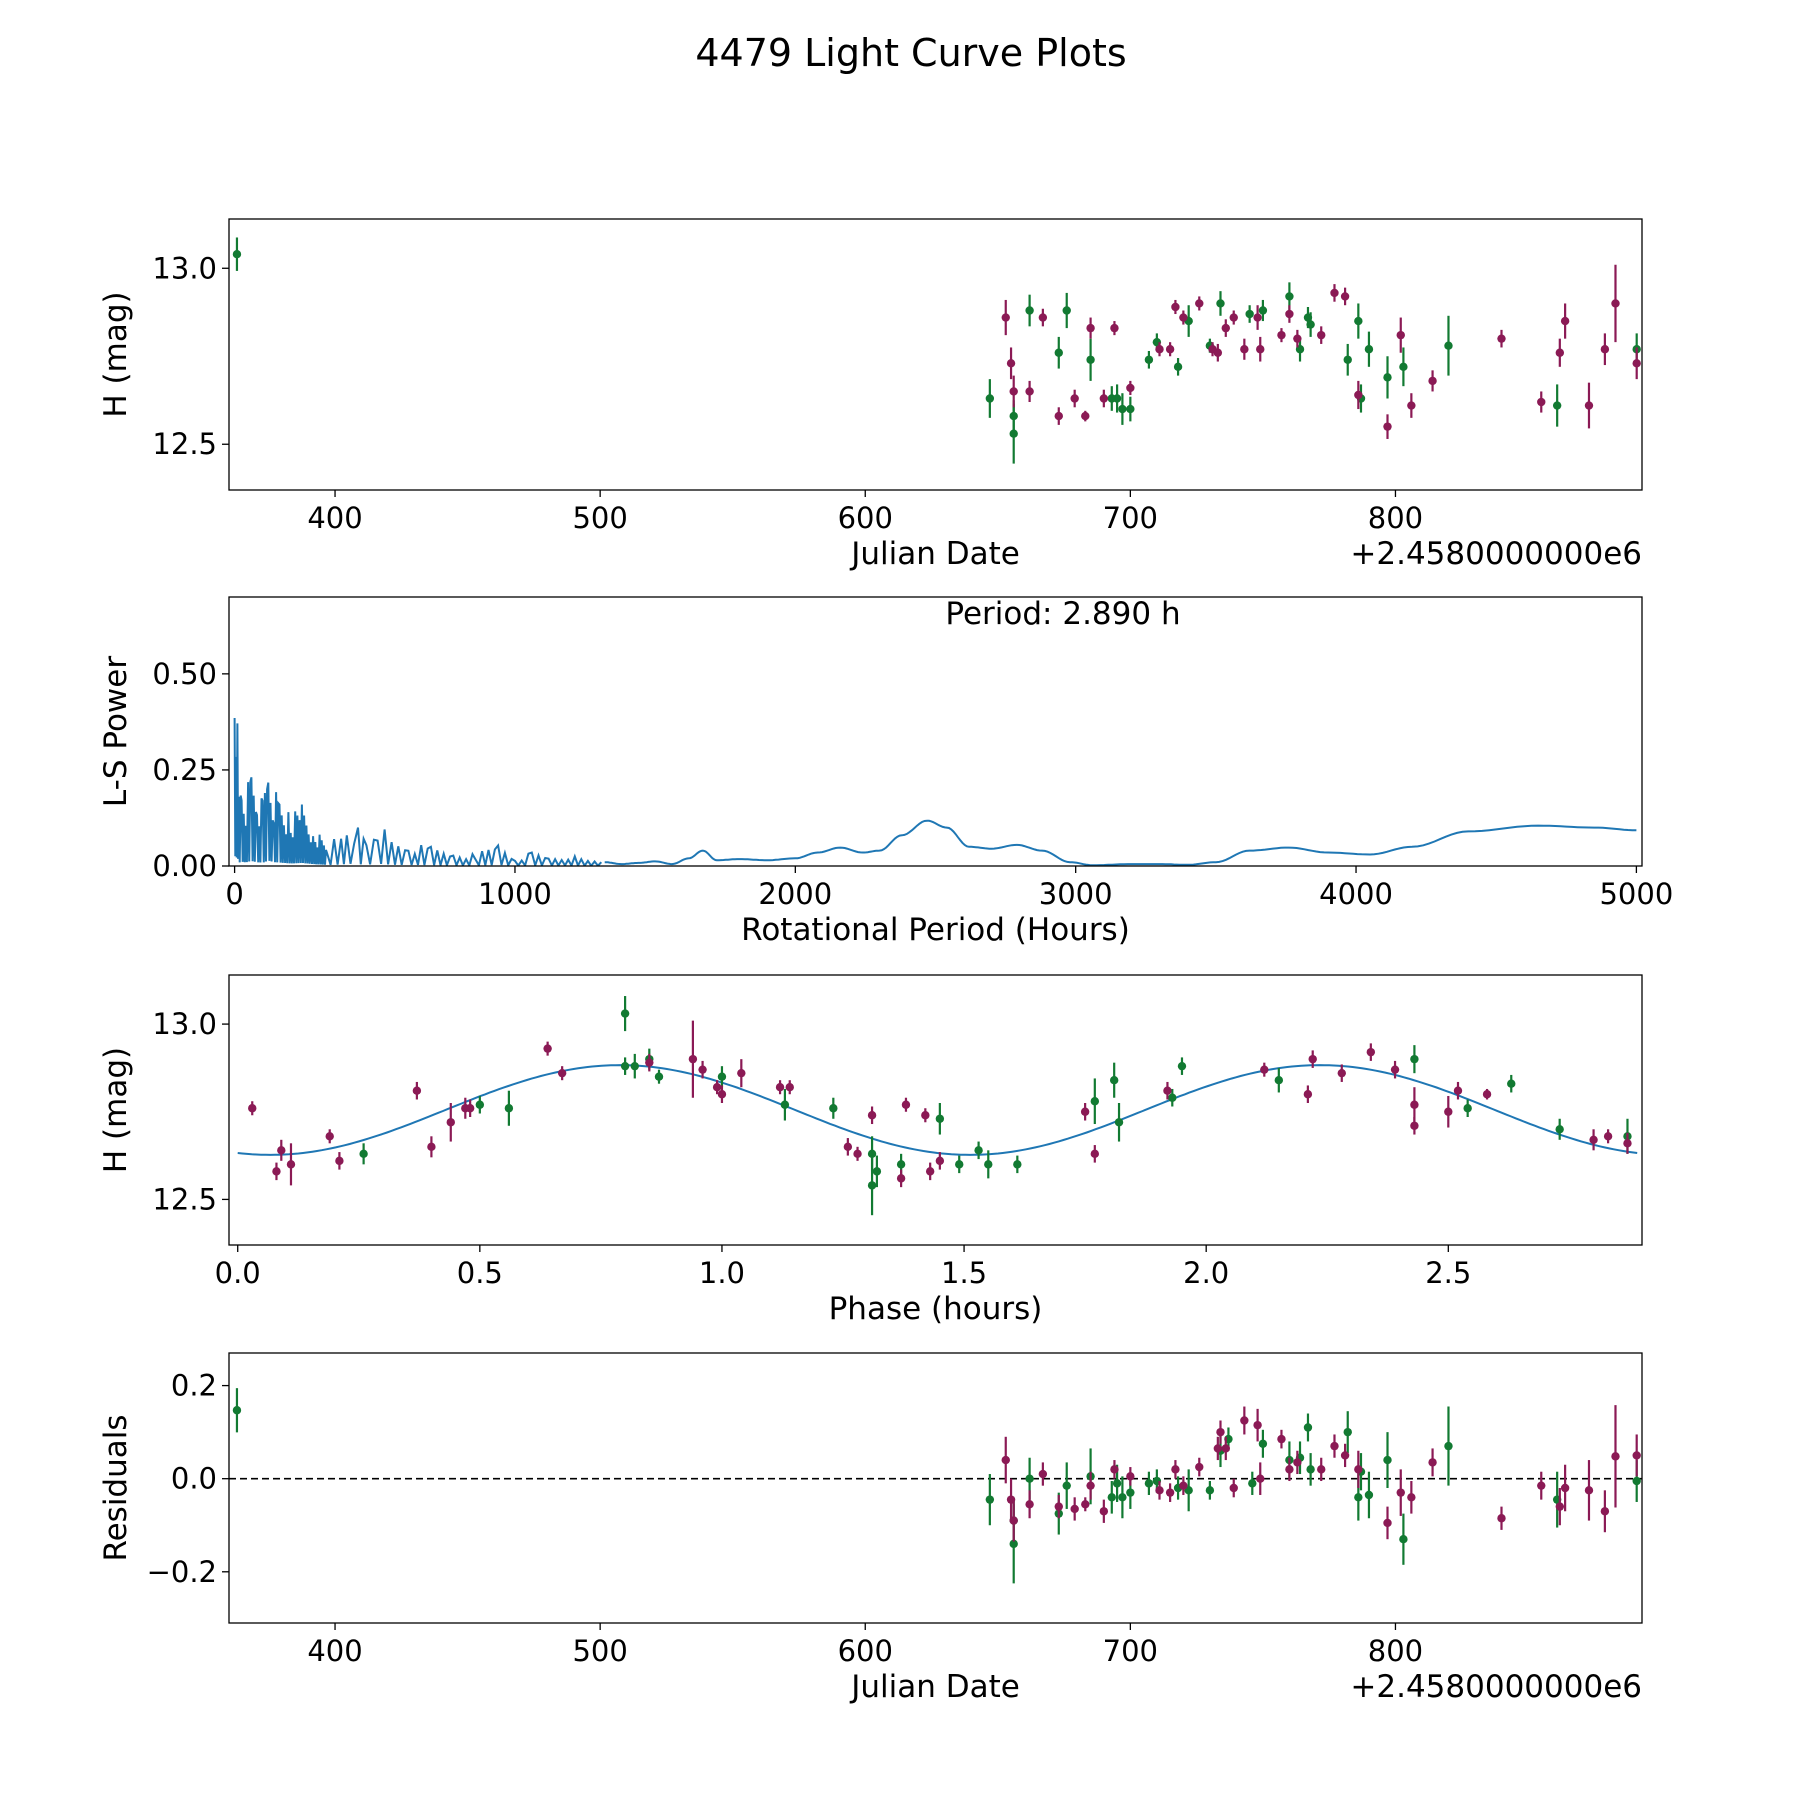 This screenshot has height=1800, width=1800. Describe the element at coordinates (234, 894) in the screenshot. I see `x-tick-label: 0` at that location.